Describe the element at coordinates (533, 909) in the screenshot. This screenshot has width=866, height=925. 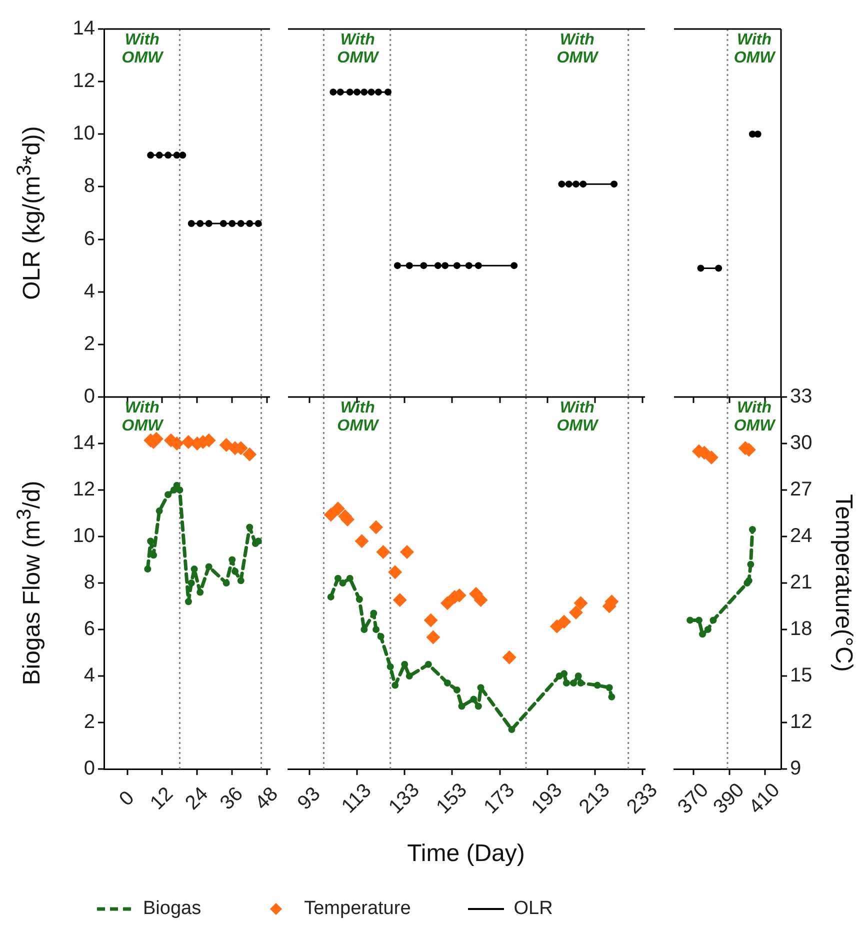
I see `legend-label: OLR` at that location.